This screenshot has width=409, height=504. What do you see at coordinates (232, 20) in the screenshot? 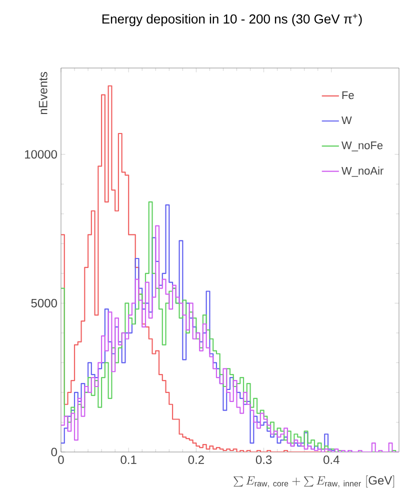
I see `chart-title: Energy deposition in 10 - 200 ns (30 GeV π$^{+}$)` at bounding box center [232, 20].